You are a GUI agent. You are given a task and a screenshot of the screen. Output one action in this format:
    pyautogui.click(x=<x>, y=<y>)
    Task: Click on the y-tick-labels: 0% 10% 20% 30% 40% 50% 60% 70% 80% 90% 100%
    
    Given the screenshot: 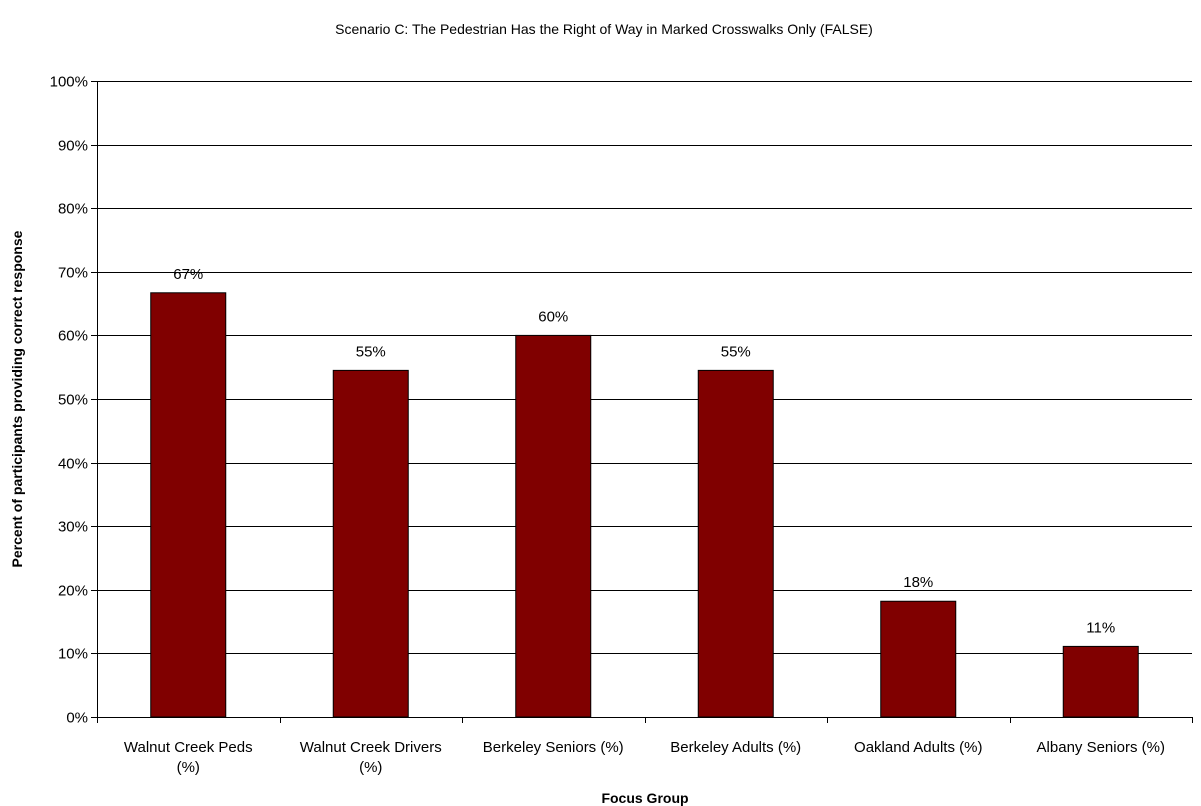 What is the action you would take?
    pyautogui.click(x=69, y=400)
    